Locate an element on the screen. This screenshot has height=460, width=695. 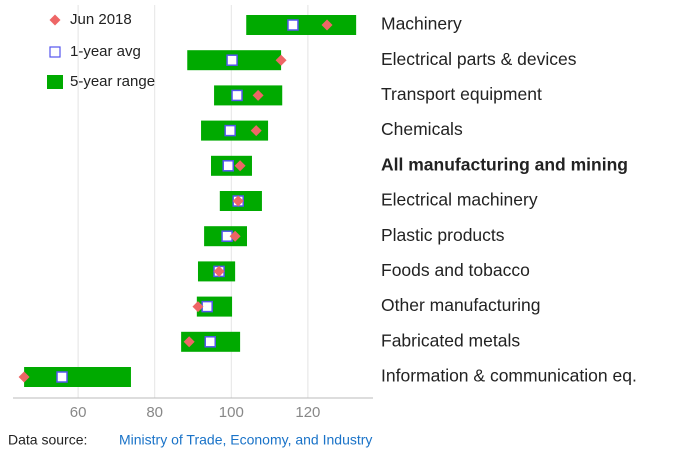
category-label: Information & communication eq. is located at coordinates (509, 376).